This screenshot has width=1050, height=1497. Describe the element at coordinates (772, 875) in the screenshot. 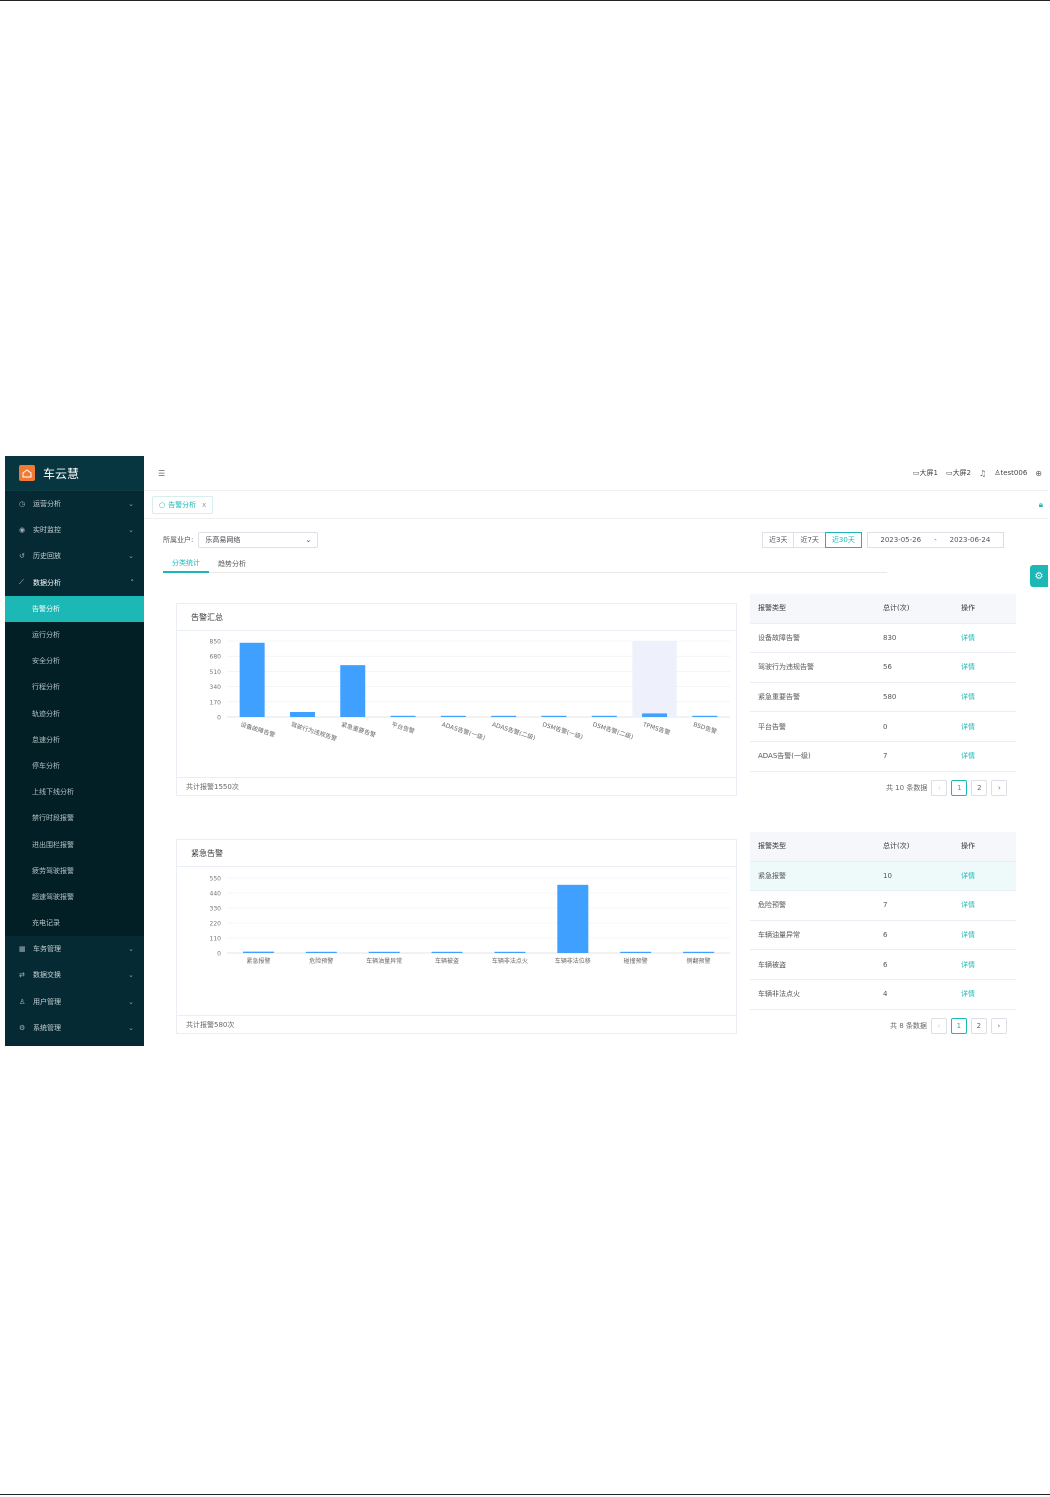

I see `alarm-type-cell: 紧急报警` at that location.